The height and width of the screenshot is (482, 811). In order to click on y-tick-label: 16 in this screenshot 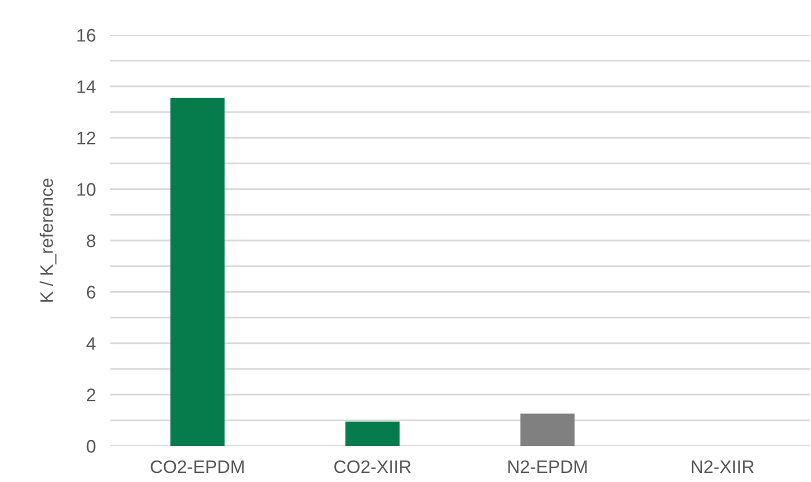, I will do `click(86, 35)`.